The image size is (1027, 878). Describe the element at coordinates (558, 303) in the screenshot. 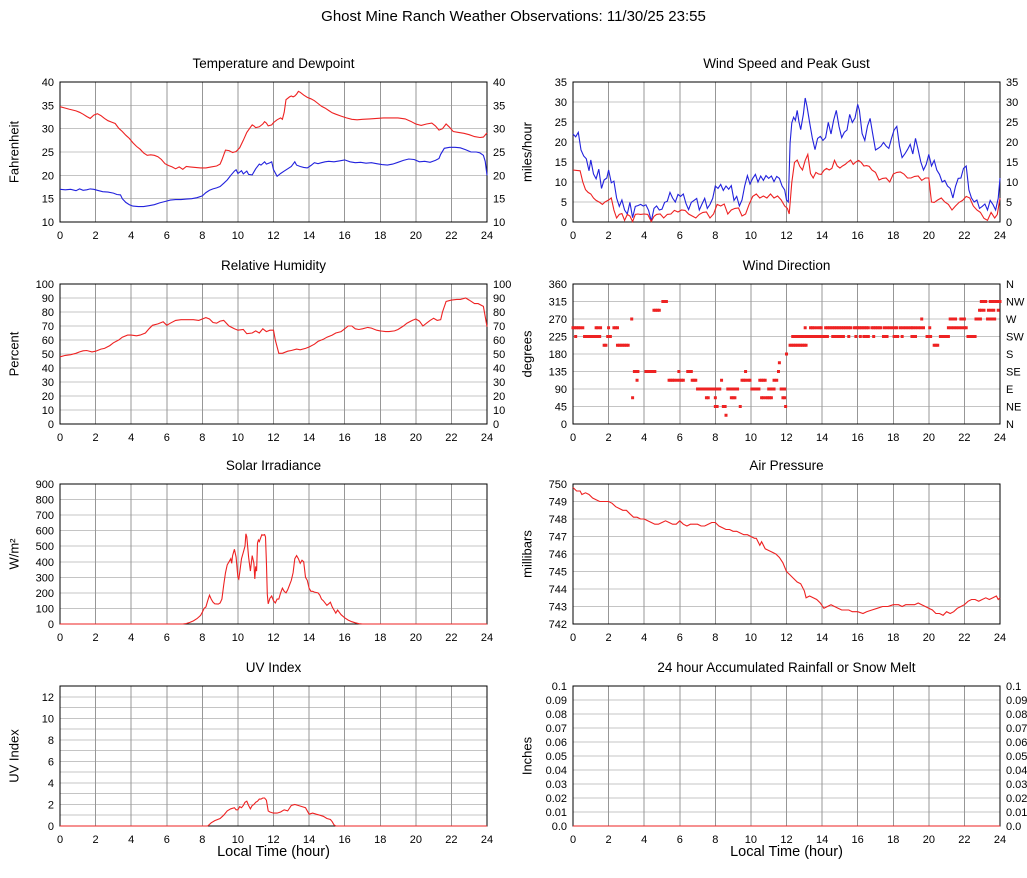

I see `svg-text: 315` at that location.